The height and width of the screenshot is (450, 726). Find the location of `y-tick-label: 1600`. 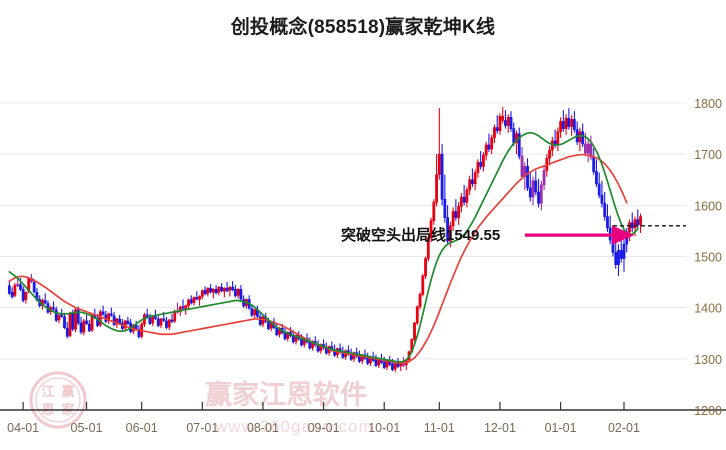

y-tick-label: 1600 is located at coordinates (708, 206).